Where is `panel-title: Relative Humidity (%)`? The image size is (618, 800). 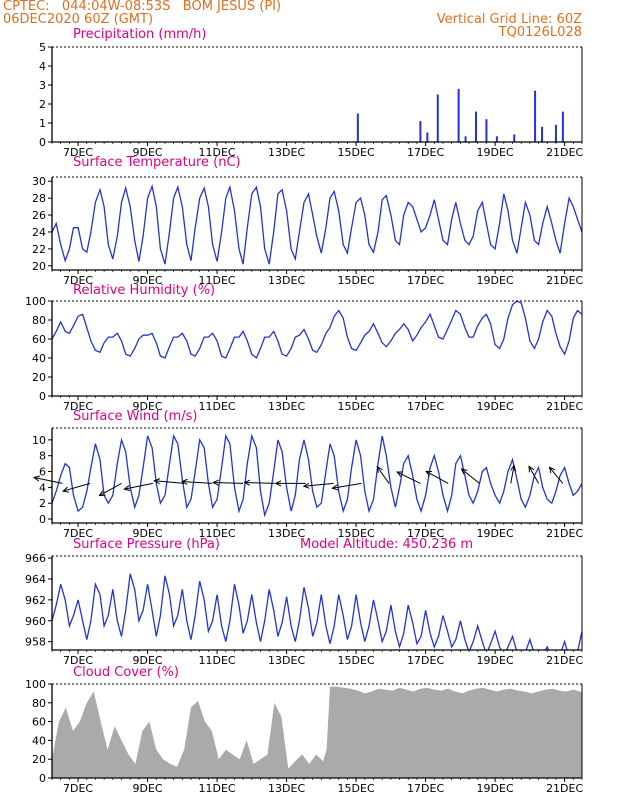 panel-title: Relative Humidity (%) is located at coordinates (144, 290).